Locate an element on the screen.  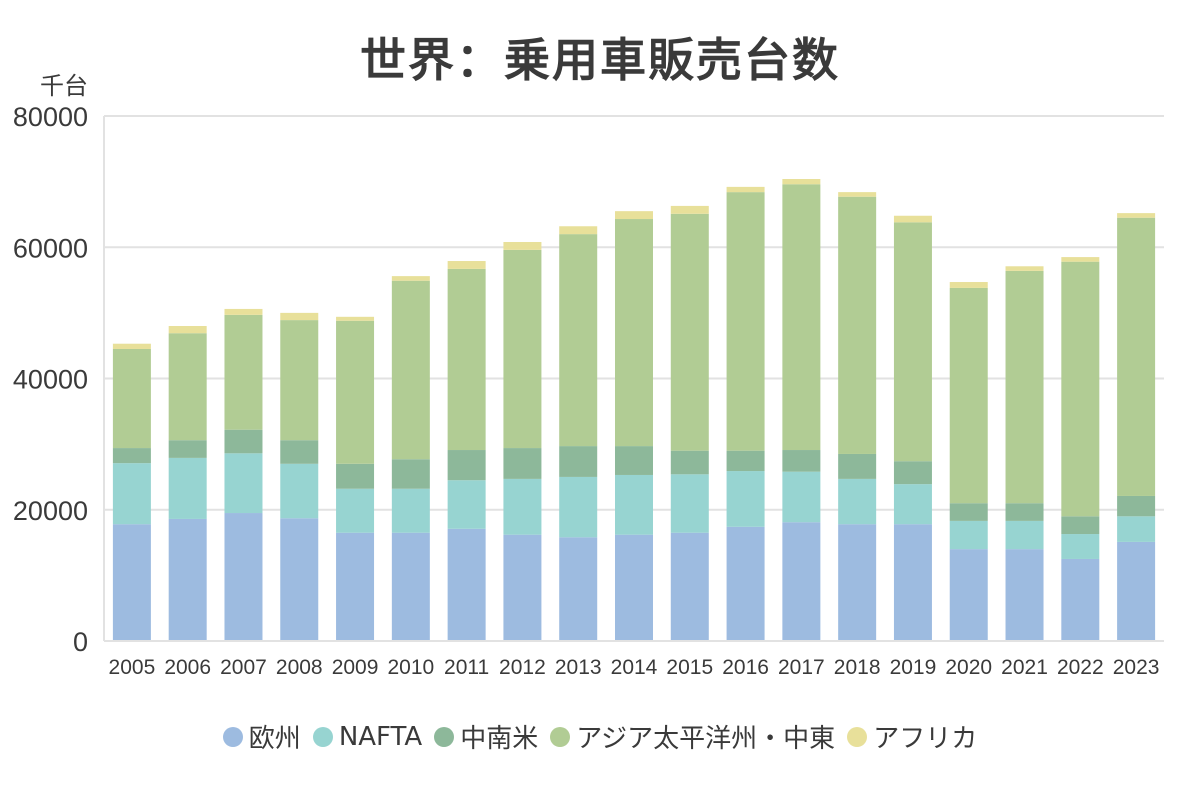
bar-segment-1-2023 is located at coordinates (1136, 529).